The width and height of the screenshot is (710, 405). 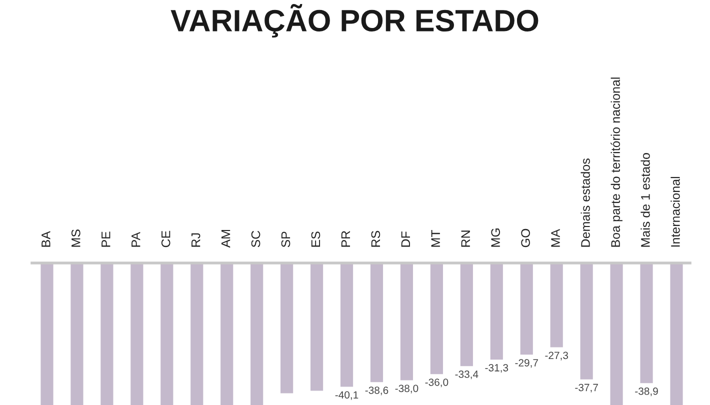 I want to click on data-label: -38,6, so click(x=376, y=391).